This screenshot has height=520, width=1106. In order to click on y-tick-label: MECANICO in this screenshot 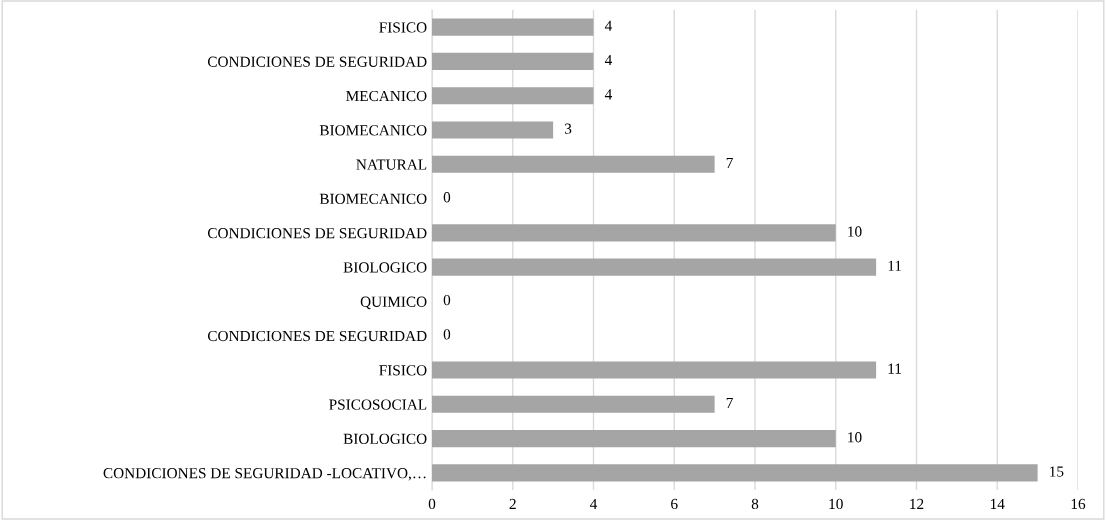, I will do `click(386, 96)`.